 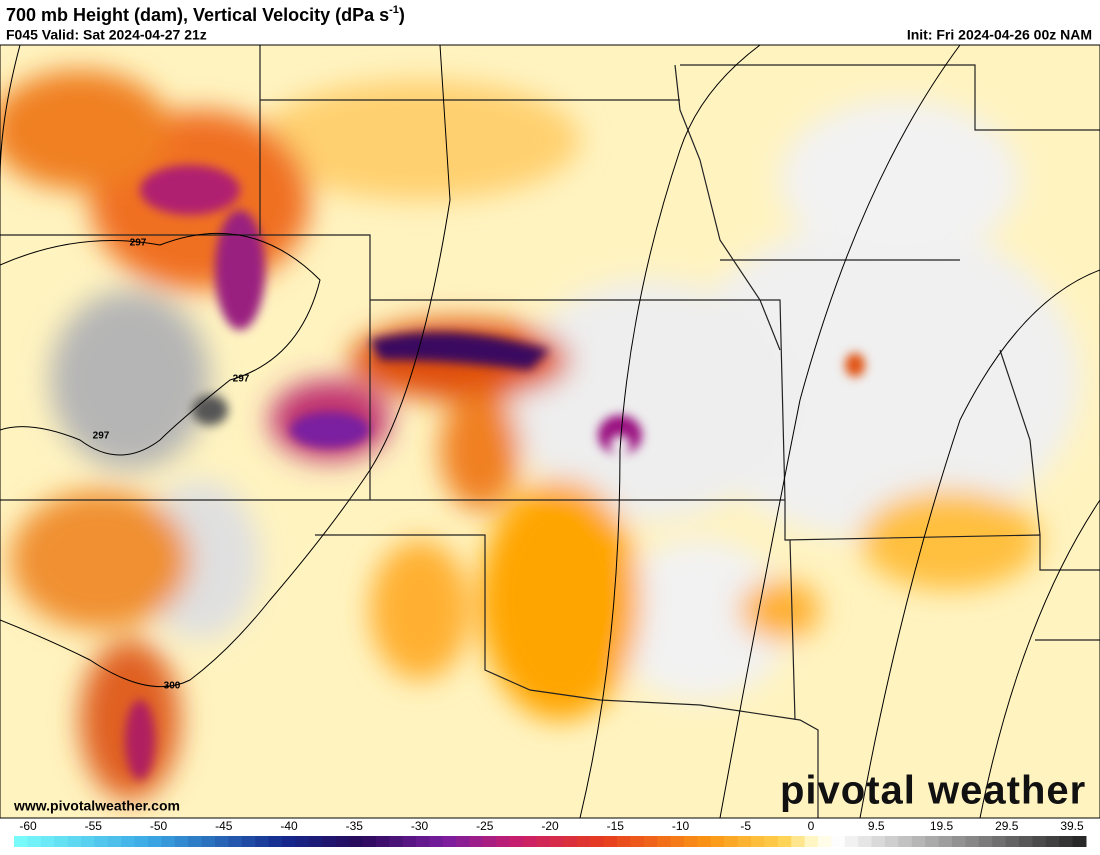 I want to click on logo: pivotal weather, so click(x=933, y=791).